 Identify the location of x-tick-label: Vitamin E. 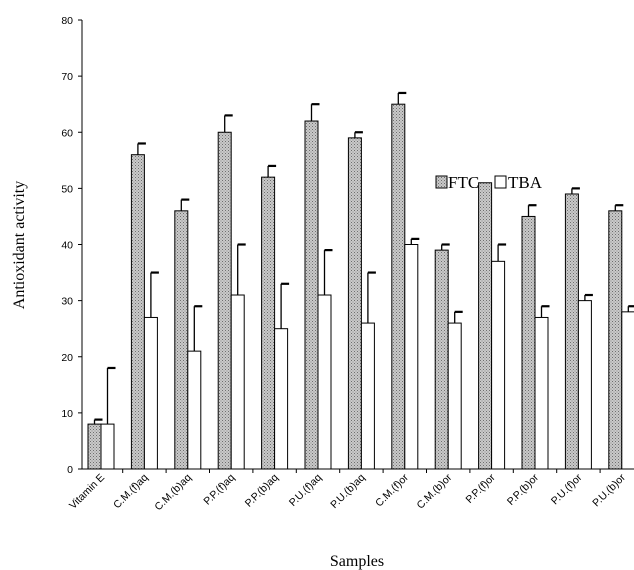
(87, 492).